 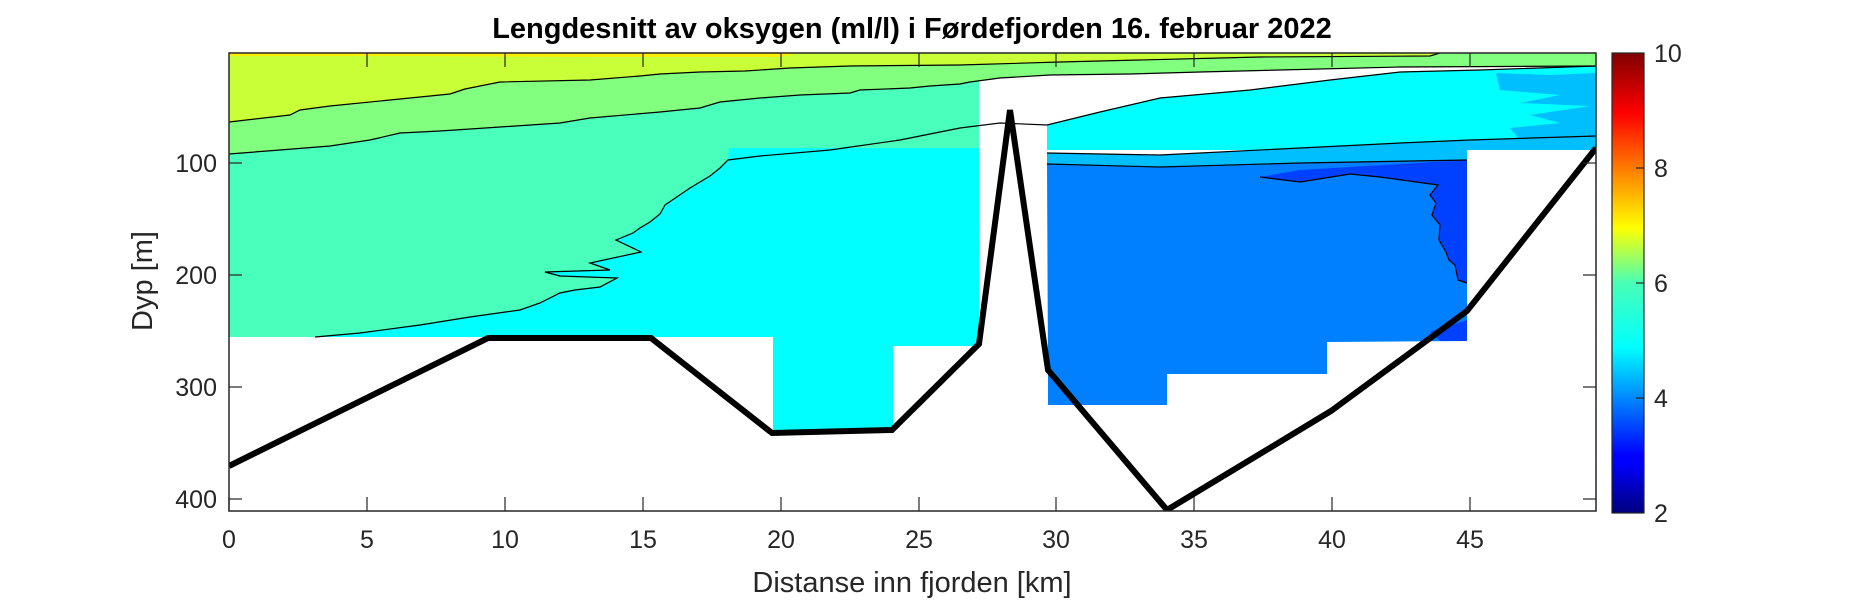 What do you see at coordinates (514, 55) in the screenshot?
I see `region-surface-yellow` at bounding box center [514, 55].